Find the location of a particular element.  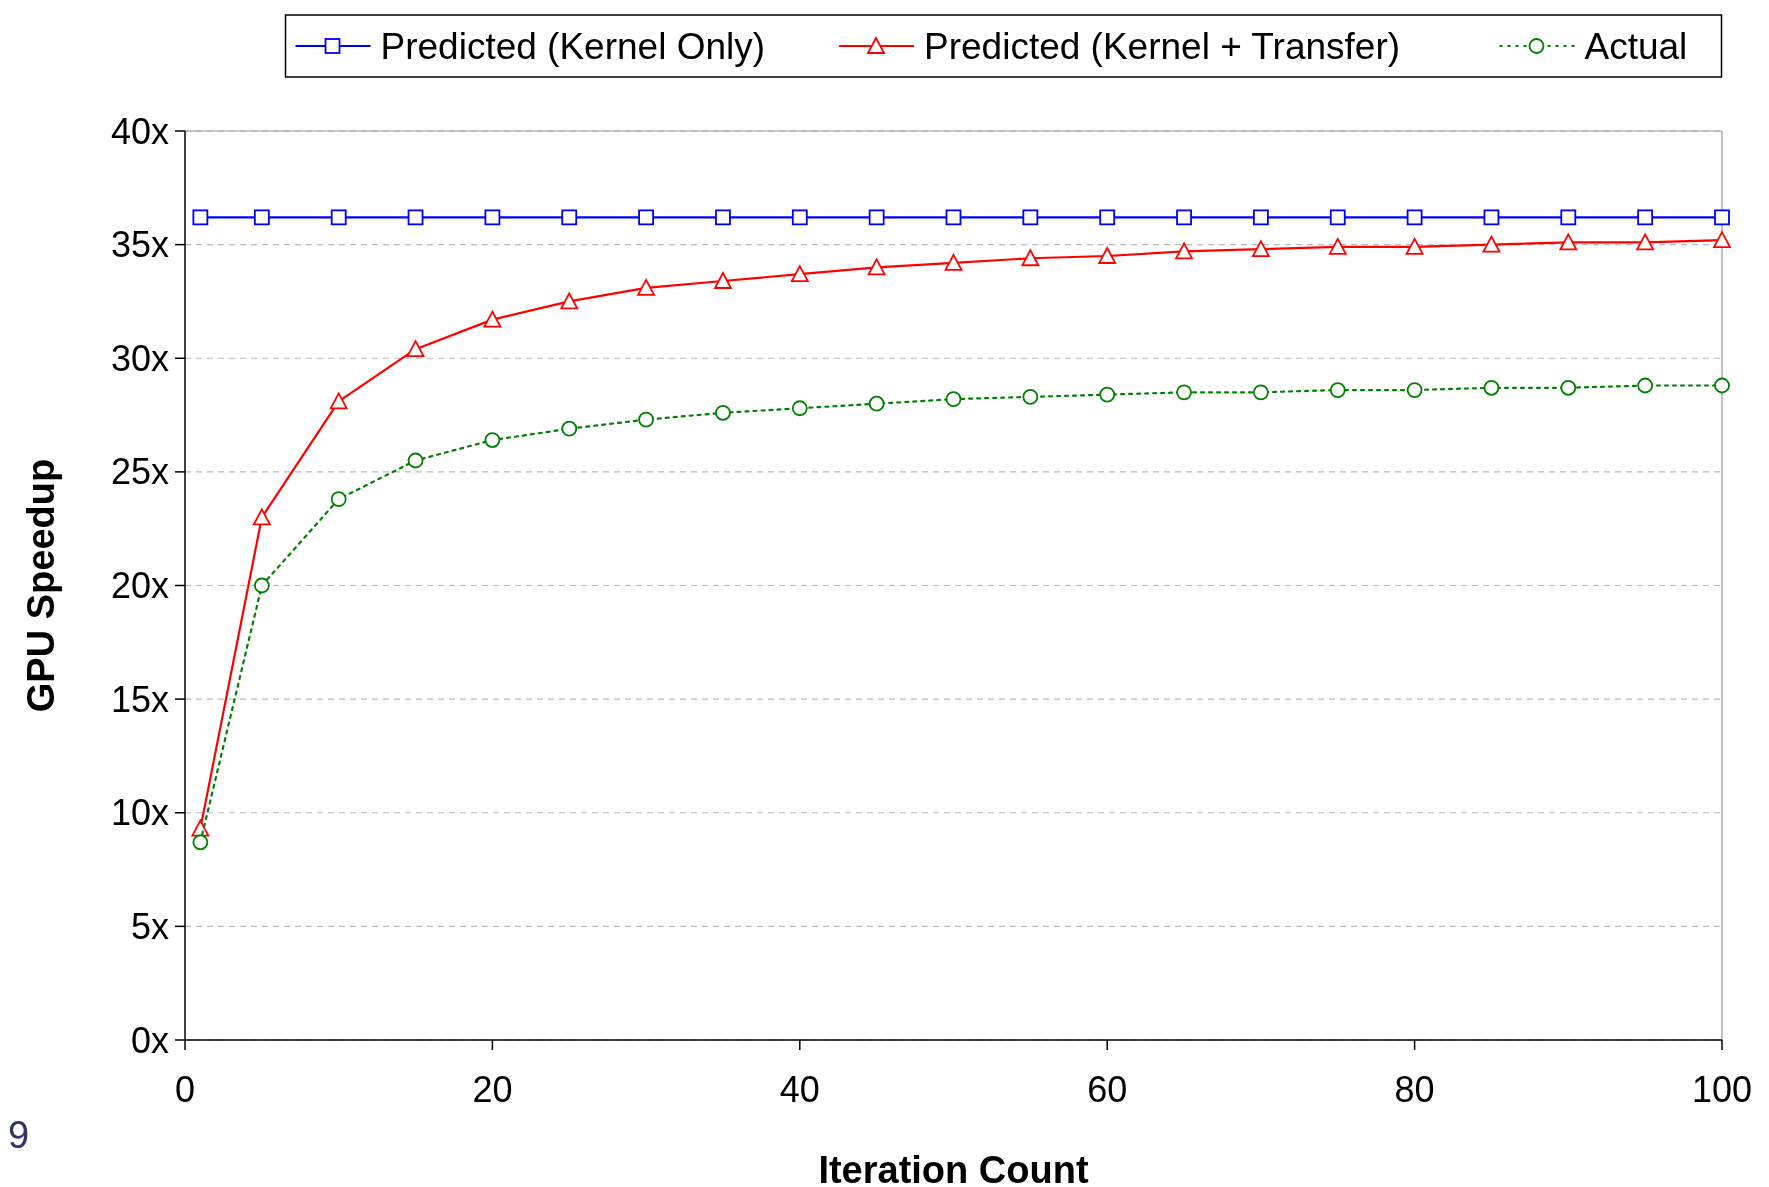

y-tick-label: 35x is located at coordinates (139, 245).